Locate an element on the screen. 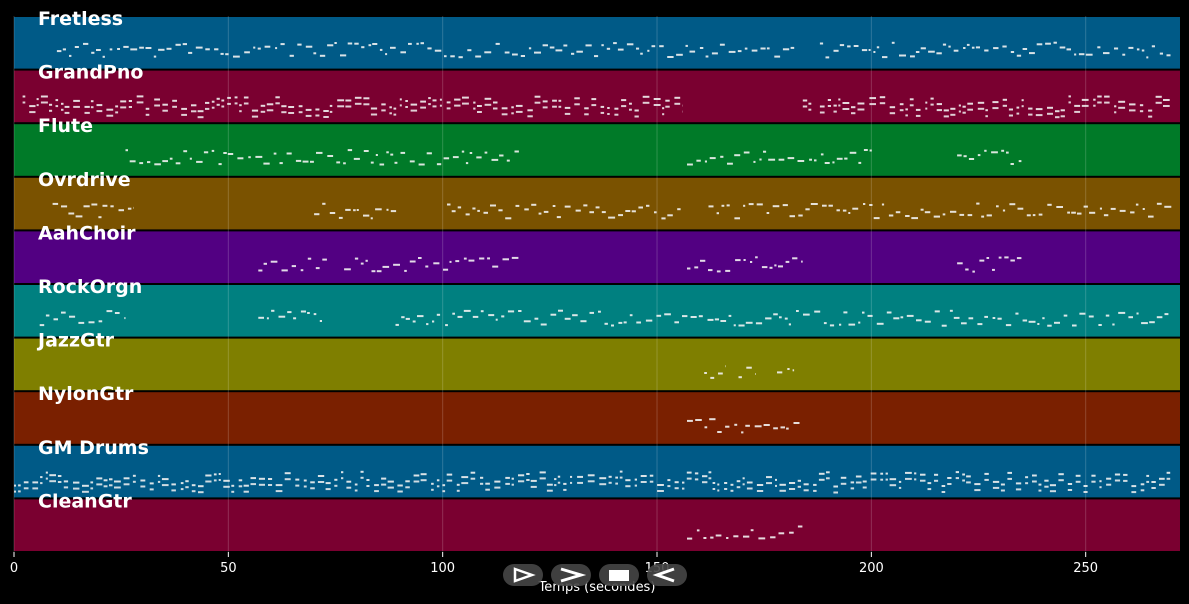 This screenshot has height=604, width=1189. track-band is located at coordinates (597, 150).